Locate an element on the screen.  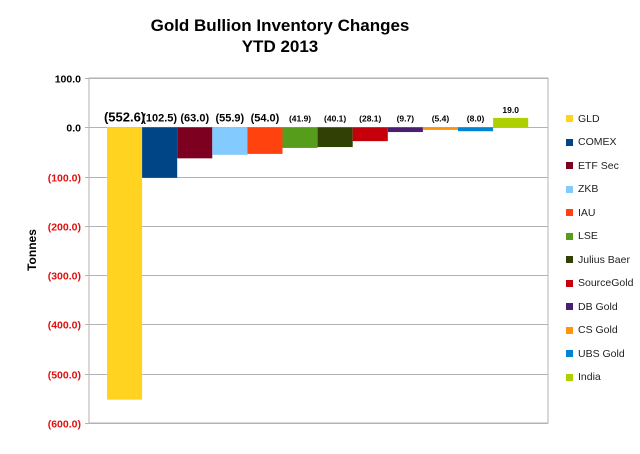
legend-label: CS Gold is located at coordinates (598, 330).